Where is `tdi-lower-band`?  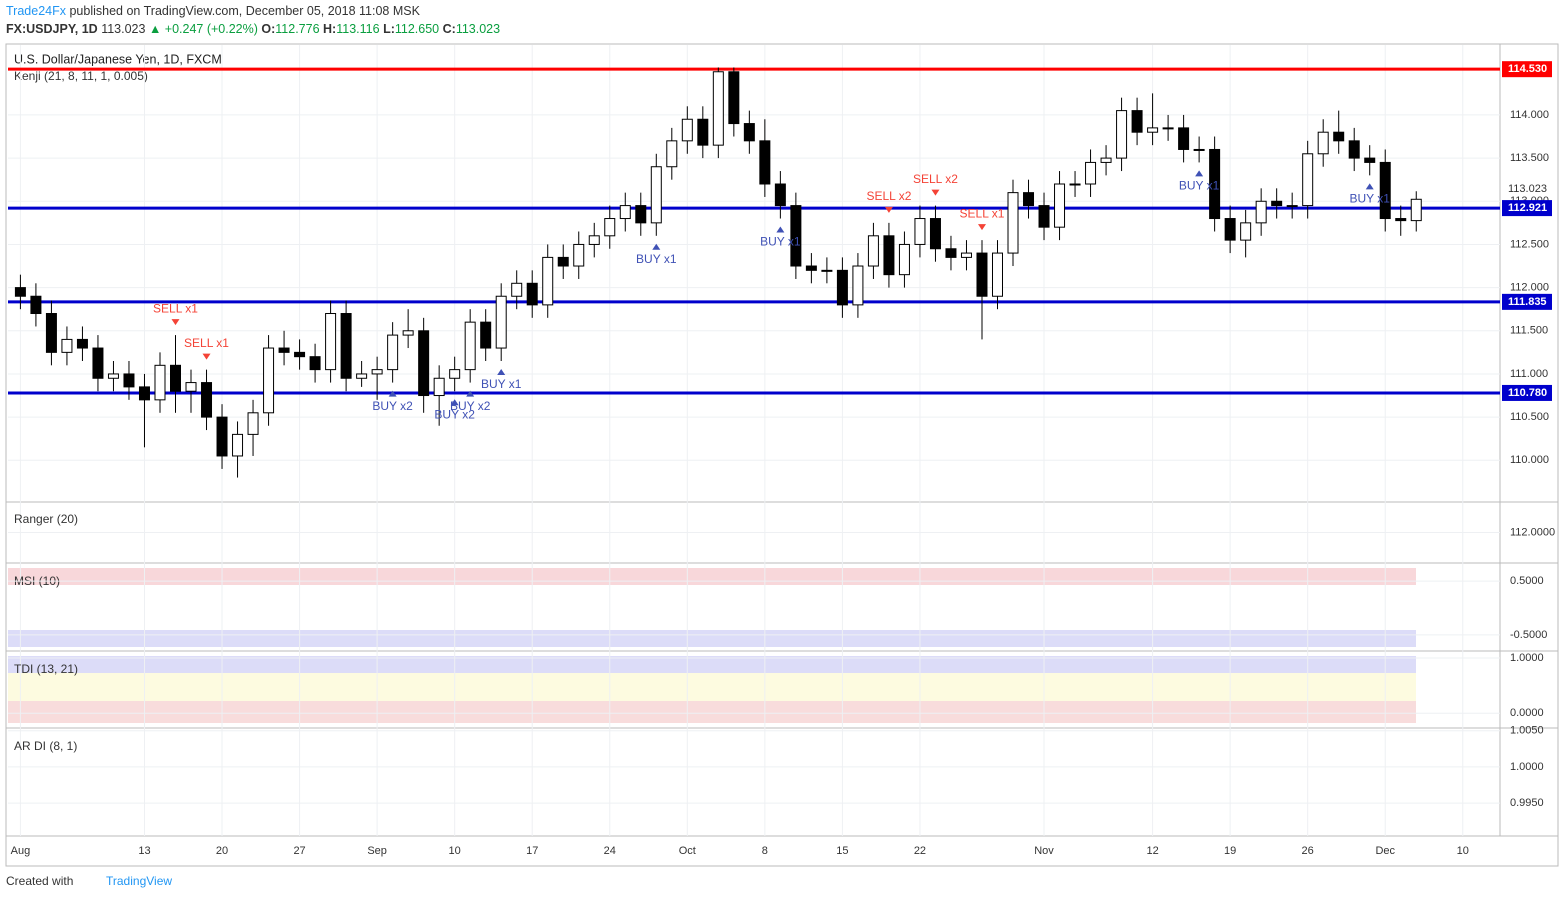
tdi-lower-band is located at coordinates (712, 712).